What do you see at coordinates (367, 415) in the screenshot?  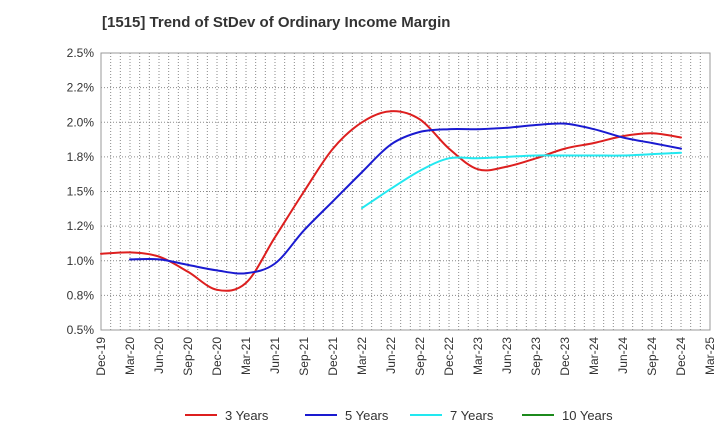 I see `legend-label-5-years: 5 Years` at bounding box center [367, 415].